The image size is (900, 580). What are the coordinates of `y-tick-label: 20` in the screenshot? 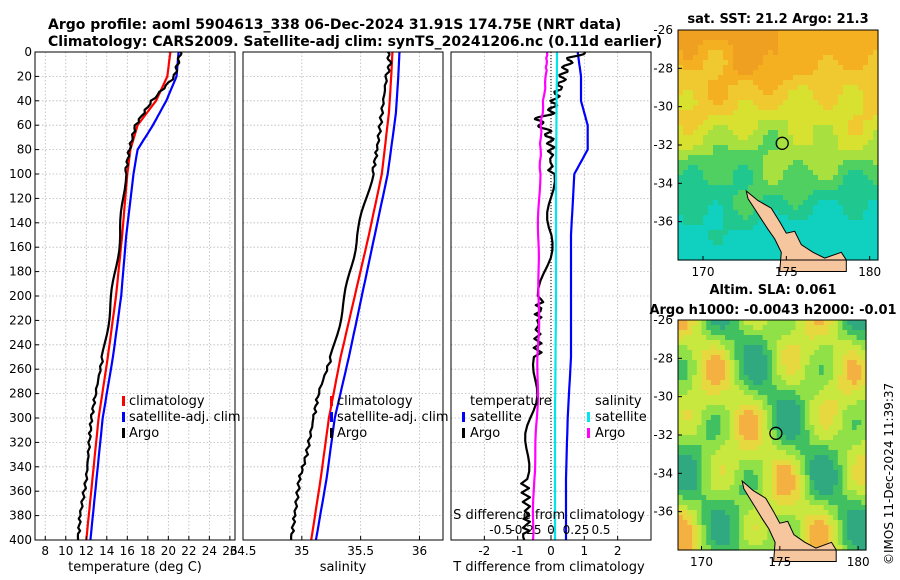 It's located at (24, 76).